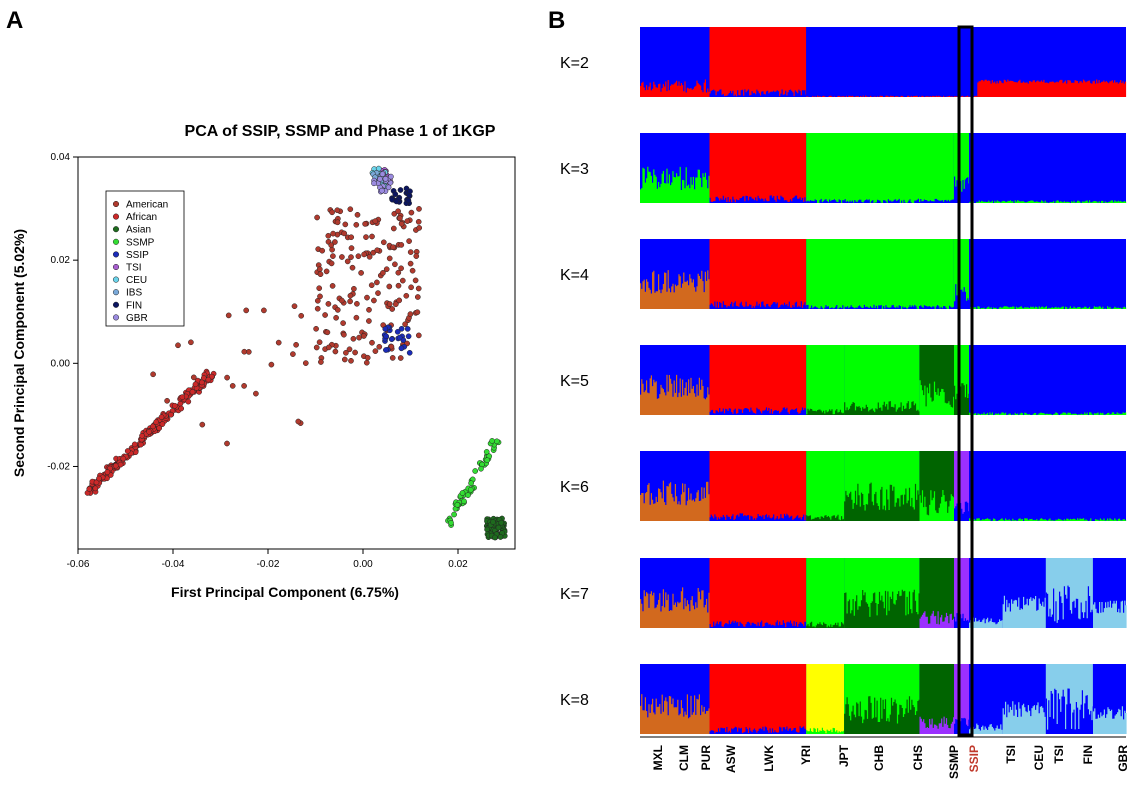  What do you see at coordinates (58, 466) in the screenshot?
I see `pca-y-tick-label: -0.02` at bounding box center [58, 466].